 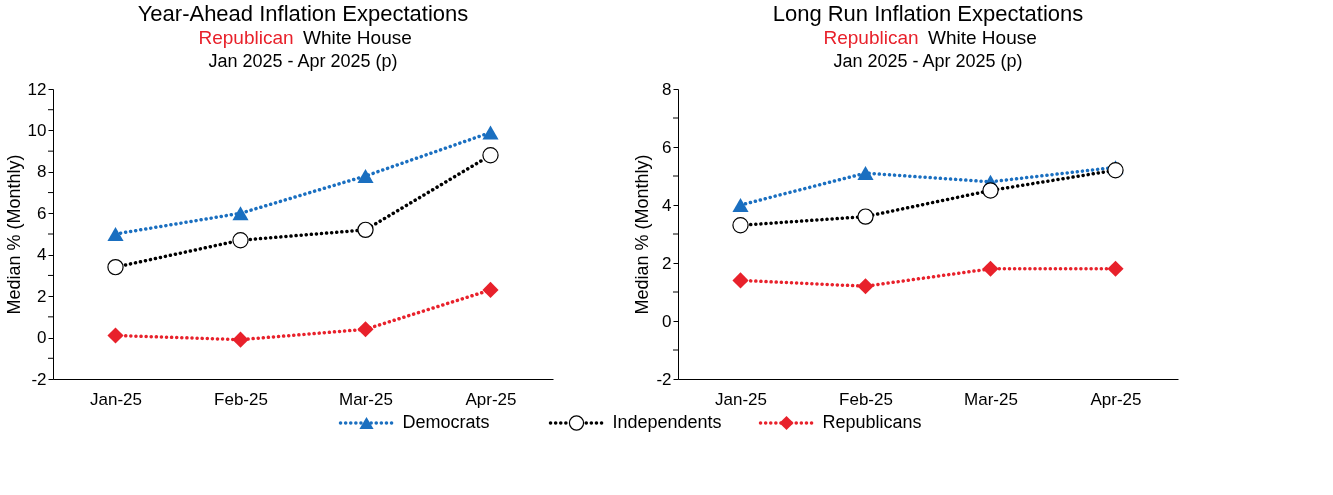 What do you see at coordinates (667, 422) in the screenshot?
I see `legend-label: Independents` at bounding box center [667, 422].